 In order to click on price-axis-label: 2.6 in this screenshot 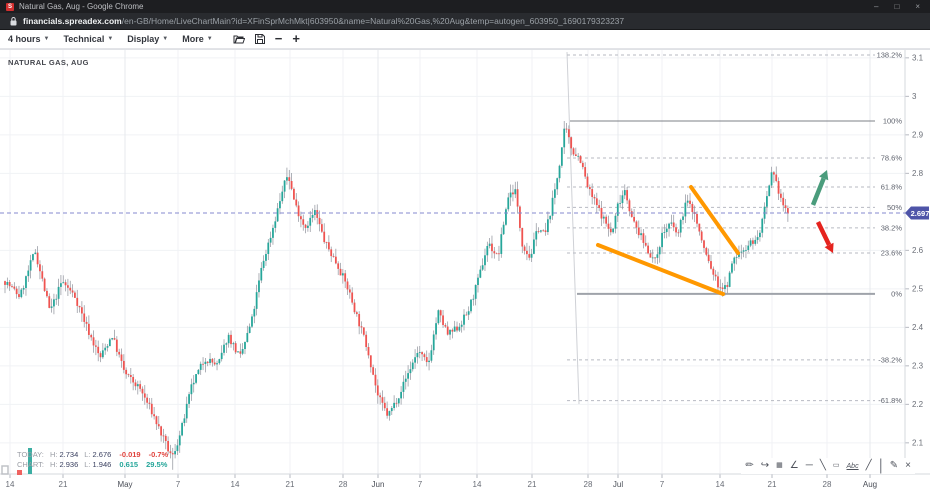, I will do `click(918, 250)`.